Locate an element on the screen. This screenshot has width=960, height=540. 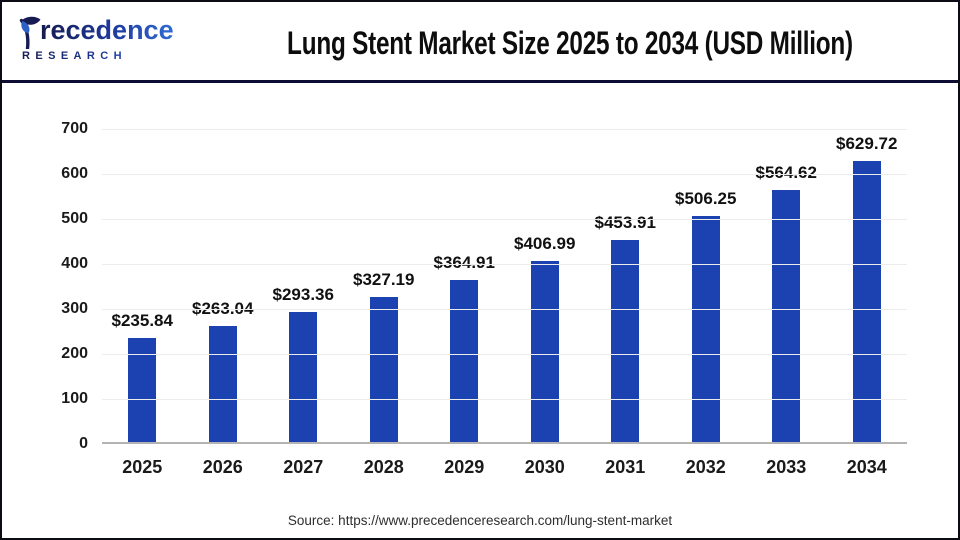
x-axis-labels: 2025 2026 2027 2028 2029 2030 2031 2032 2033 2034 is located at coordinates (504, 467).